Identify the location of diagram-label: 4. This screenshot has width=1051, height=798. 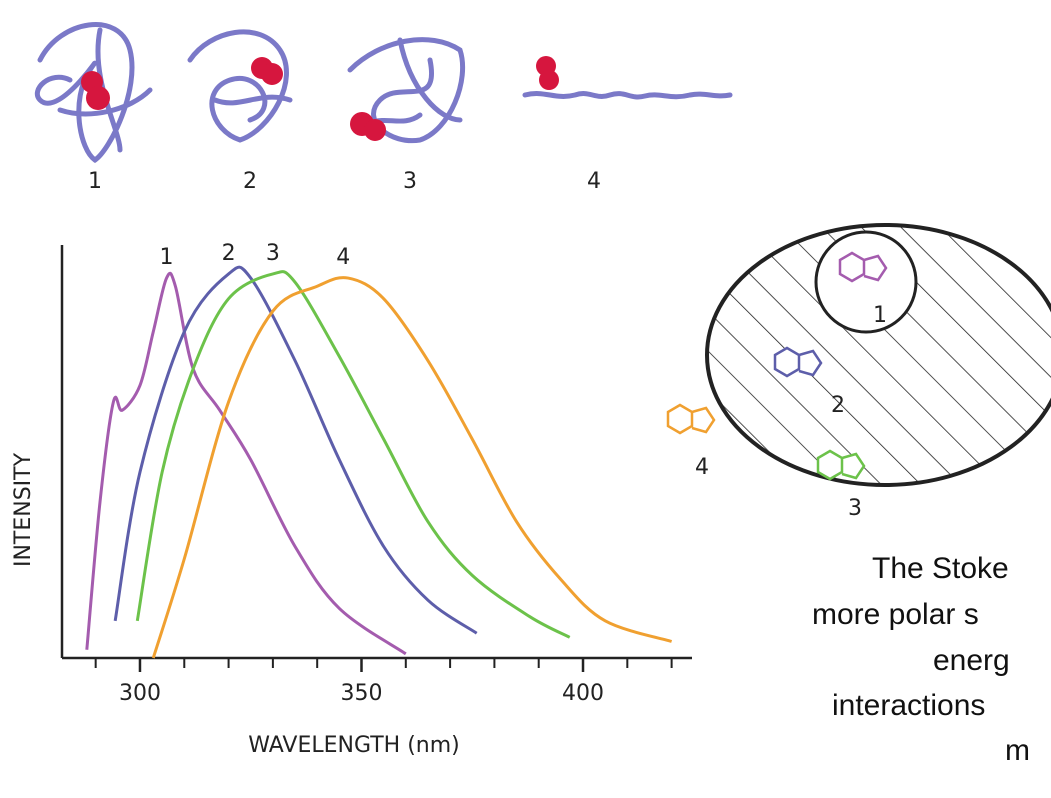
(702, 467).